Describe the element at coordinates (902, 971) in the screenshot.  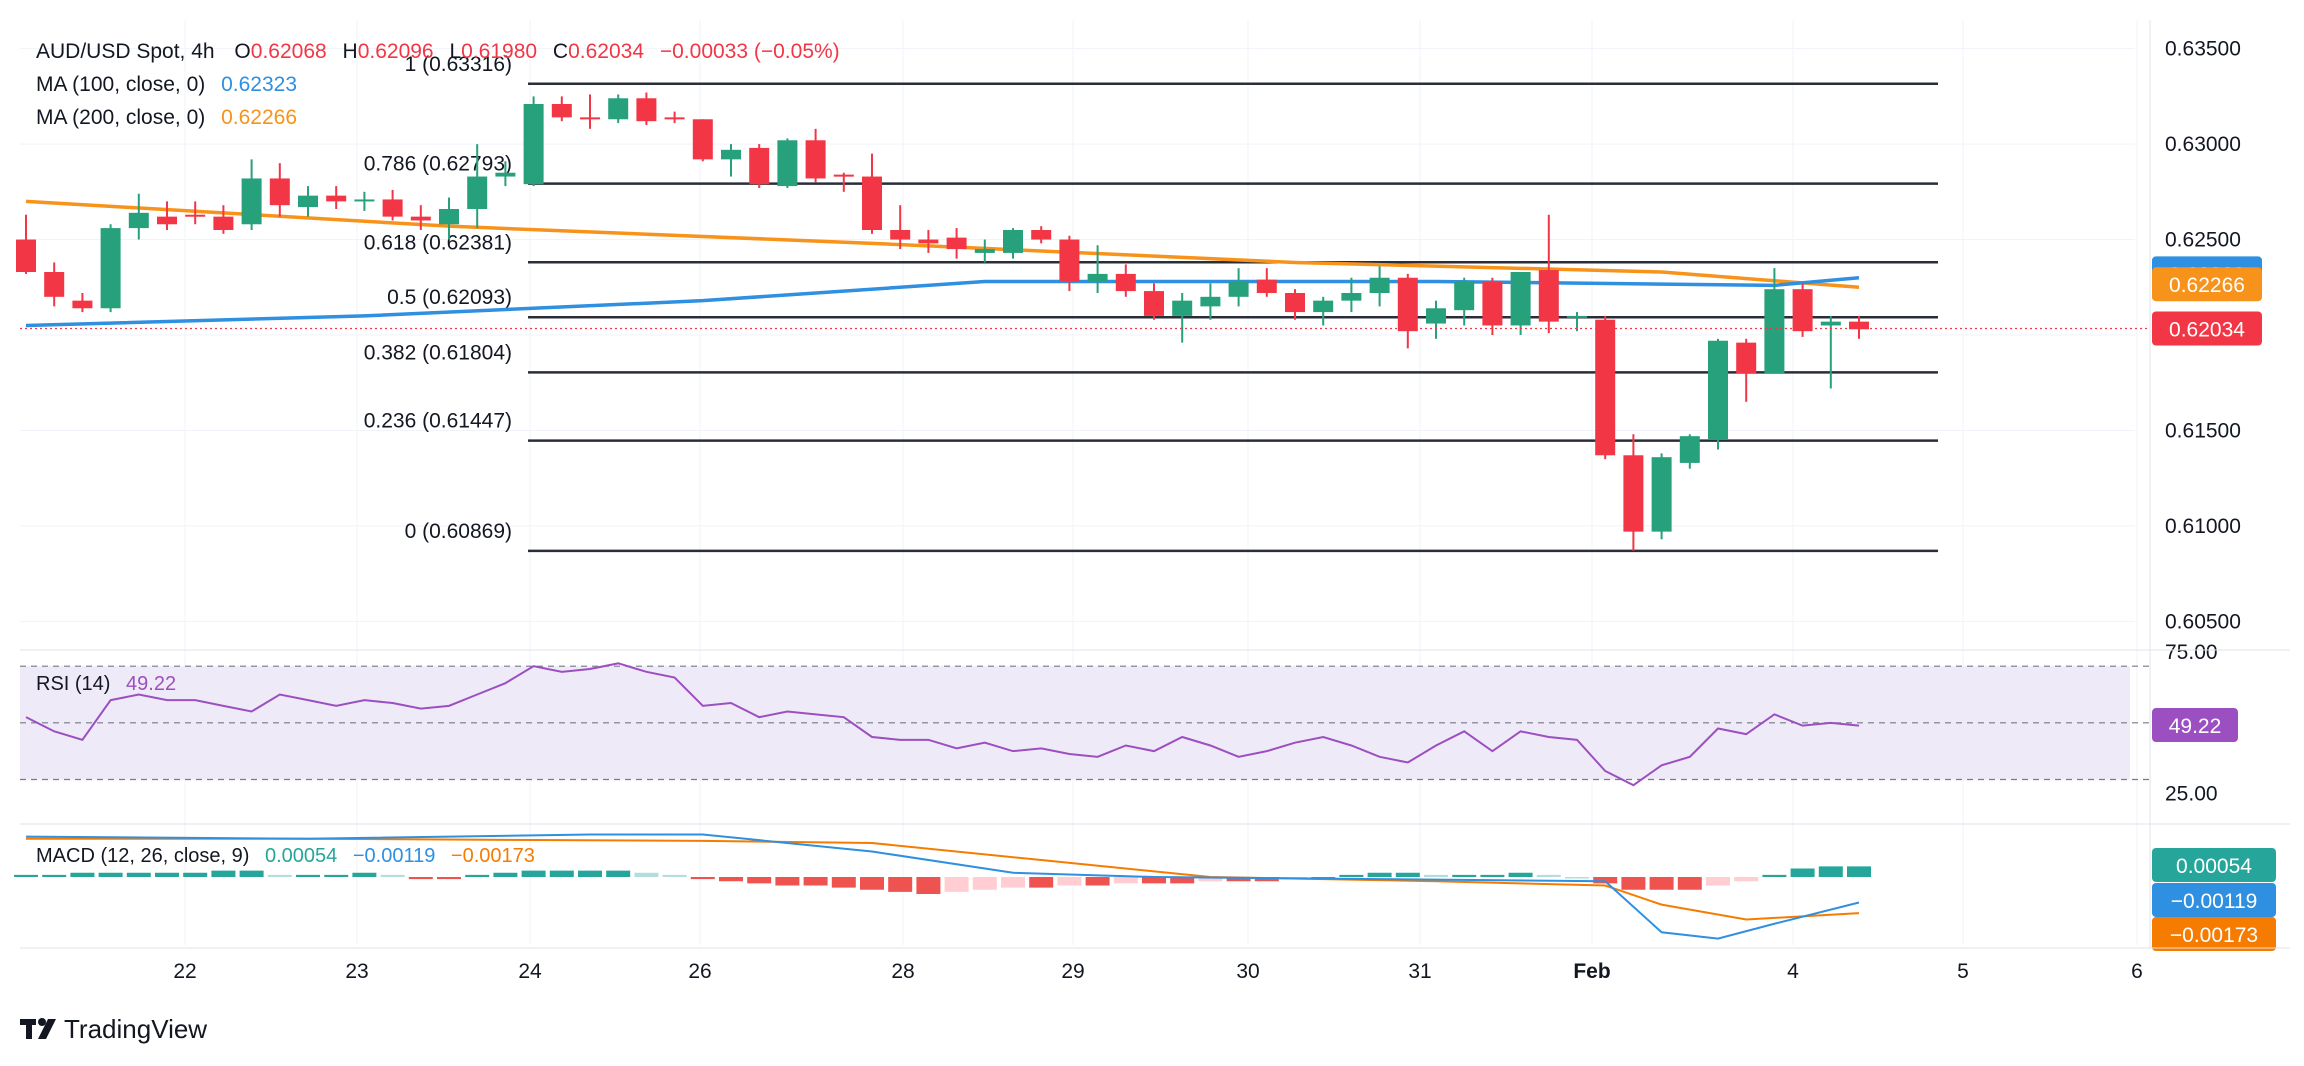
I see `x-tick-label: 28` at that location.